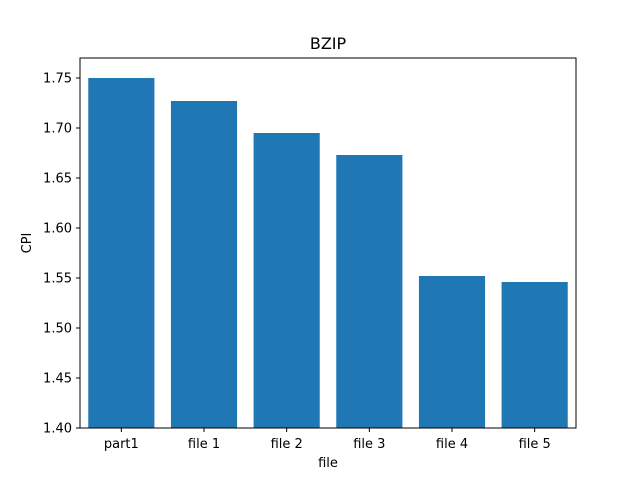 This screenshot has width=640, height=480. I want to click on chart-title: BZIP, so click(328, 43).